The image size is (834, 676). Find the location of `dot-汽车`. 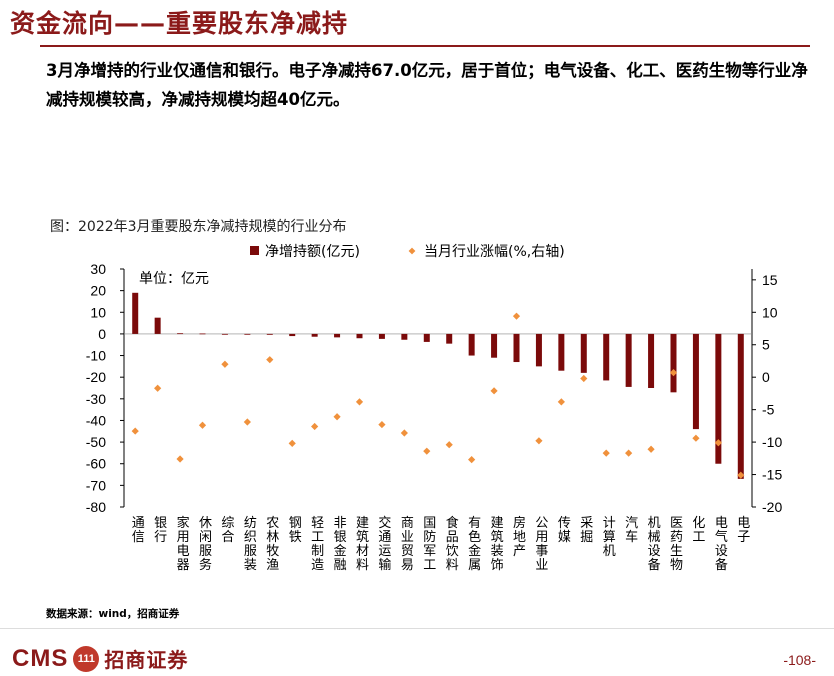

dot-汽车 is located at coordinates (629, 453).